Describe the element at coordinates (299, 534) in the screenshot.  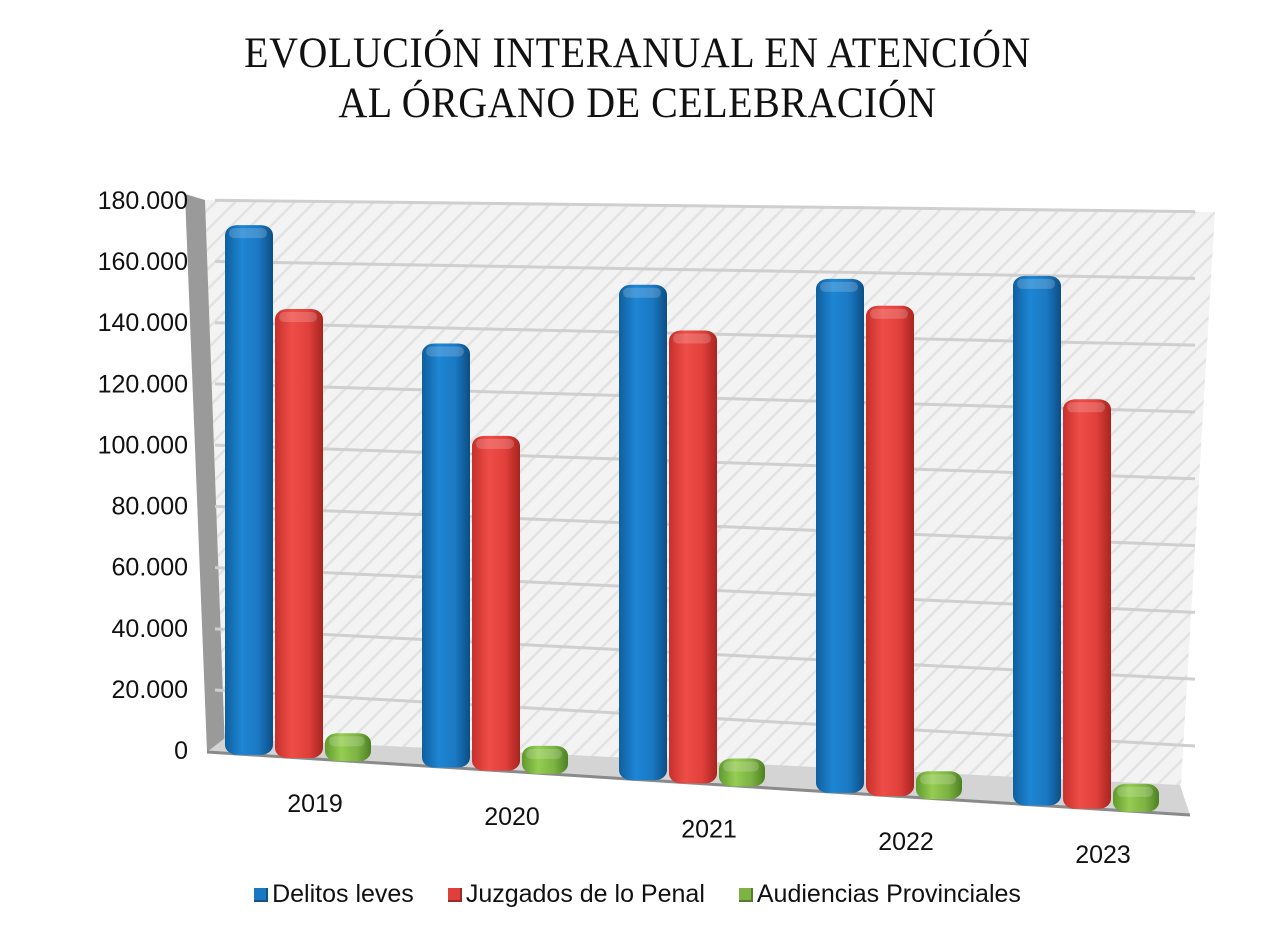
I see `bar-juzgados-de-lo-penal-2019` at that location.